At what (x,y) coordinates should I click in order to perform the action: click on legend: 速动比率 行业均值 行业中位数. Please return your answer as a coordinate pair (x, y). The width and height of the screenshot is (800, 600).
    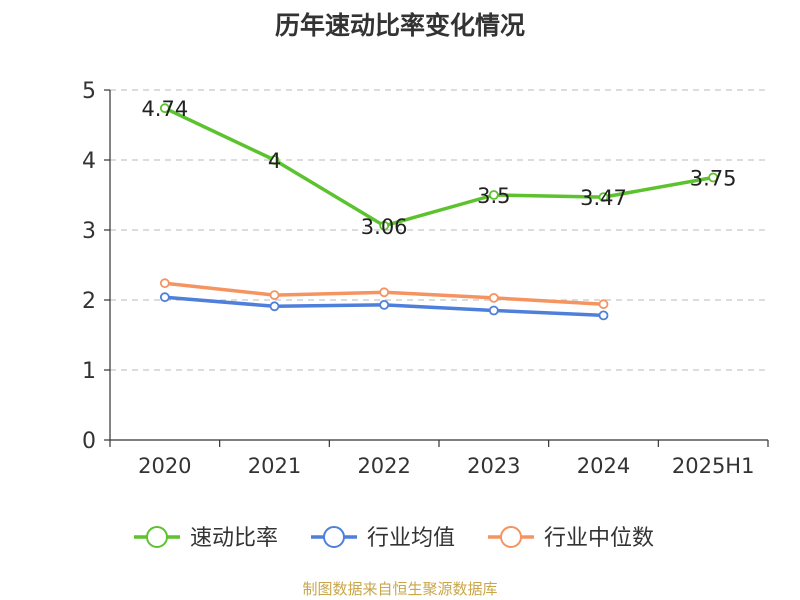
    Looking at the image, I should click on (394, 538).